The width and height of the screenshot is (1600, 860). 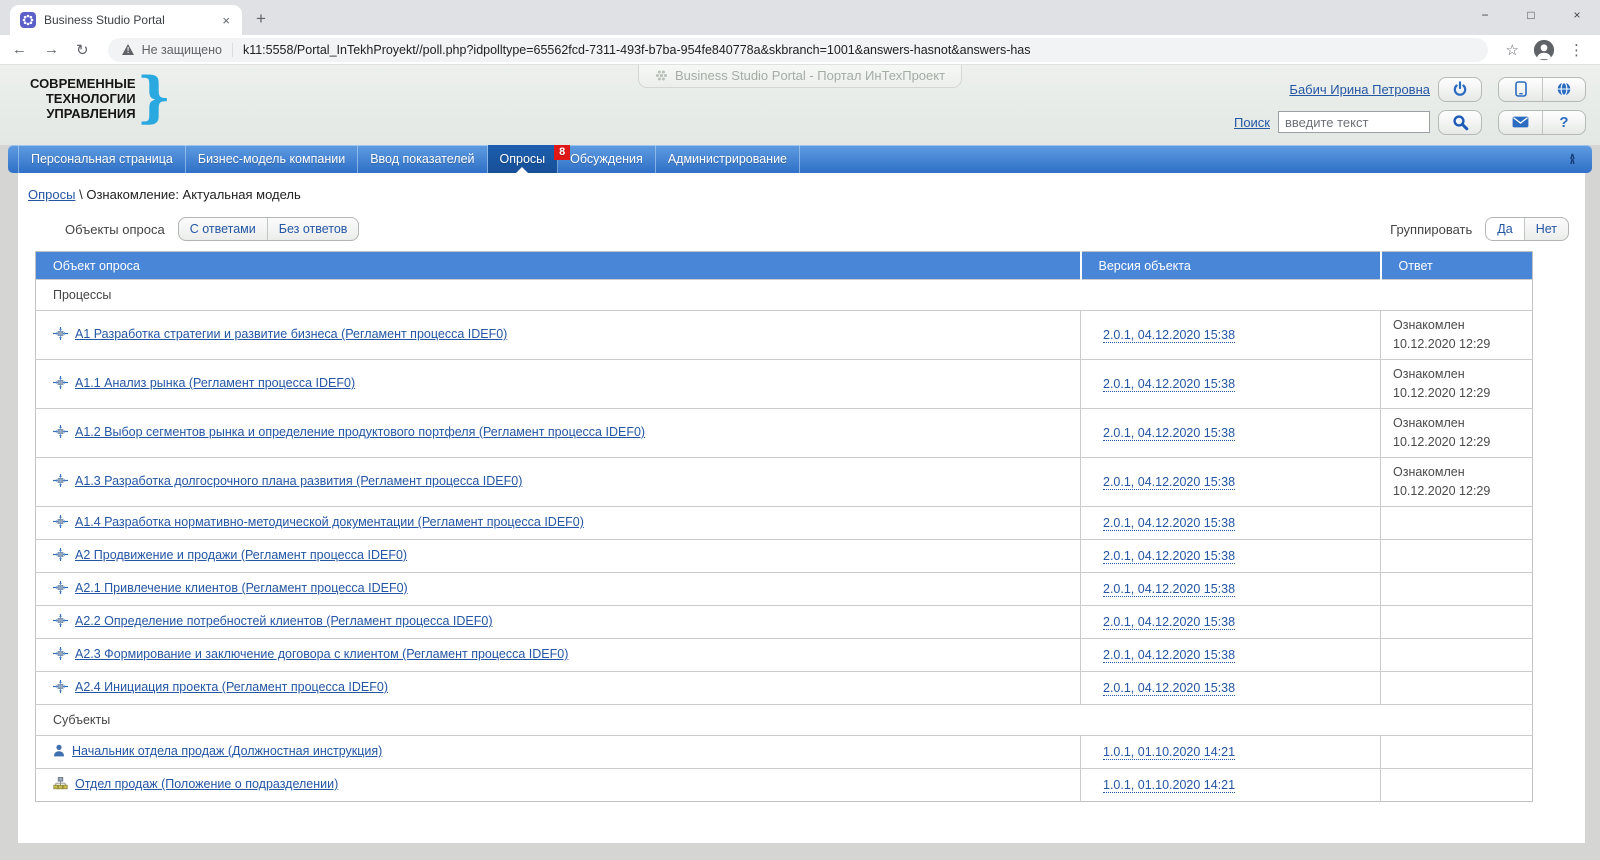 What do you see at coordinates (181, 49) in the screenshot?
I see `security-label: Не защищено` at bounding box center [181, 49].